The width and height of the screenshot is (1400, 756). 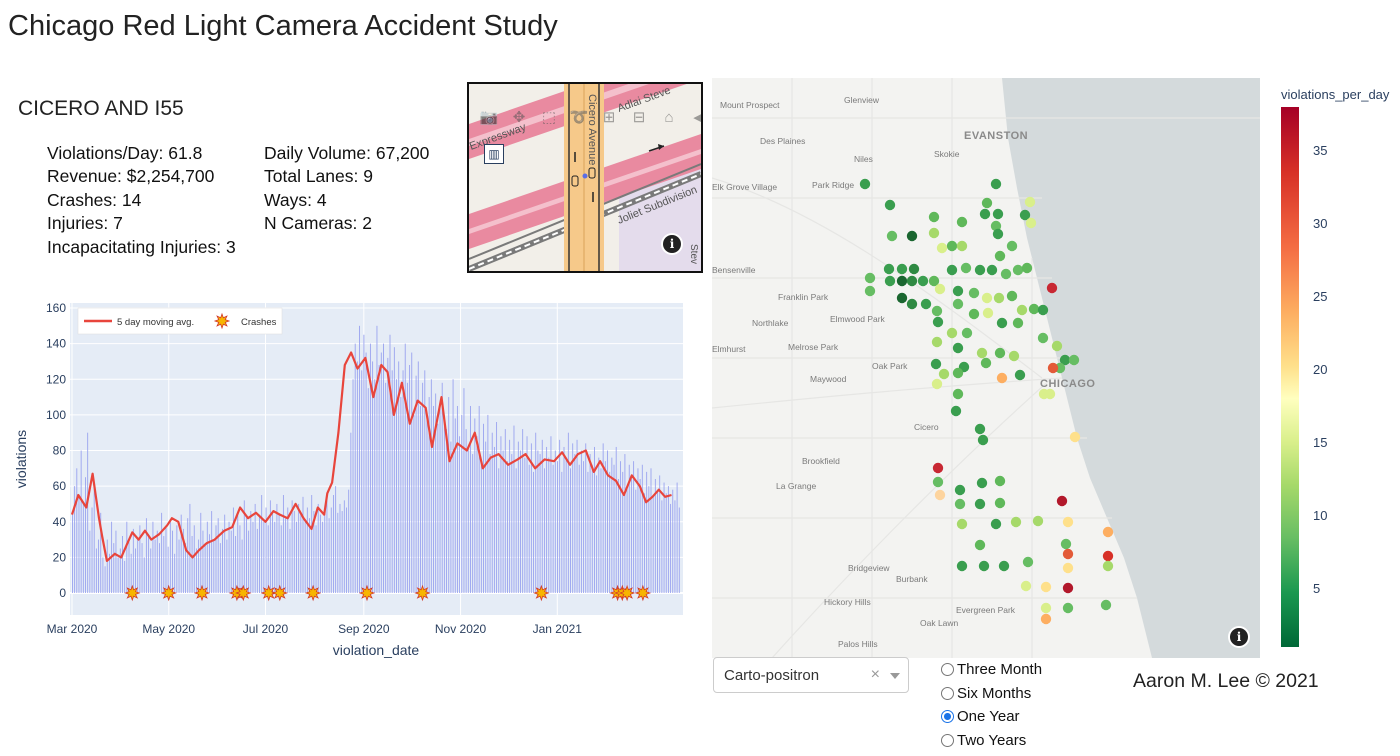 What do you see at coordinates (549, 117) in the screenshot?
I see `box-select-icon: ⬚` at bounding box center [549, 117].